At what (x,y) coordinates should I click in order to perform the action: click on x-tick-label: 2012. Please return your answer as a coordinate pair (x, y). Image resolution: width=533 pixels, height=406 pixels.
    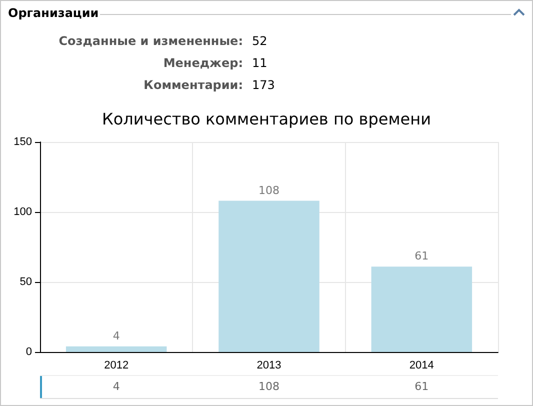
    Looking at the image, I should click on (116, 366).